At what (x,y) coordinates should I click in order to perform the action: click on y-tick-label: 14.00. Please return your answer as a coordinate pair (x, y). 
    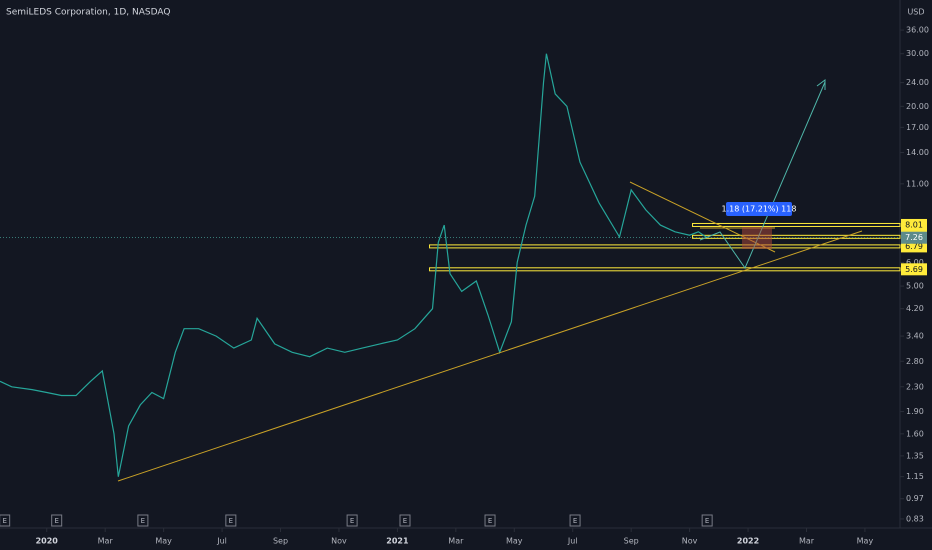
    Looking at the image, I should click on (917, 152).